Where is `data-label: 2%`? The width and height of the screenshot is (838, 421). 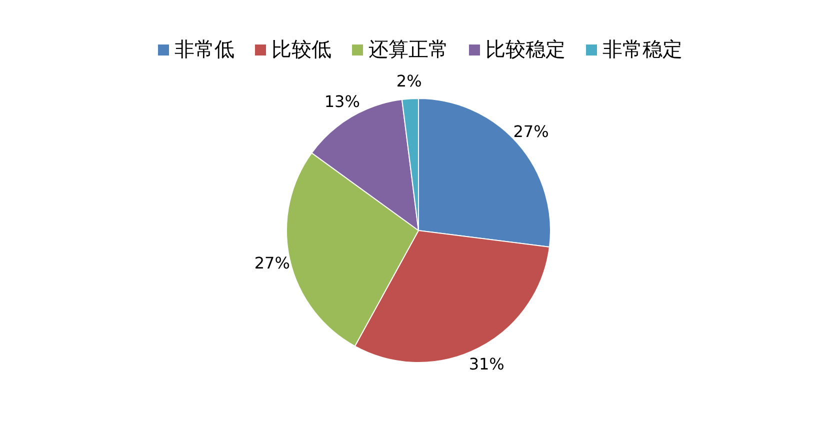 data-label: 2% is located at coordinates (409, 80).